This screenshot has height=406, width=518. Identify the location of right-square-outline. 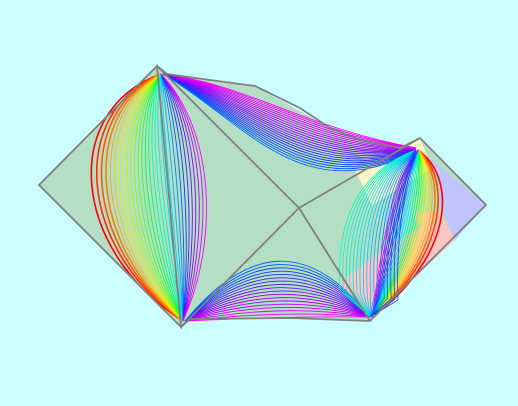
(428, 229).